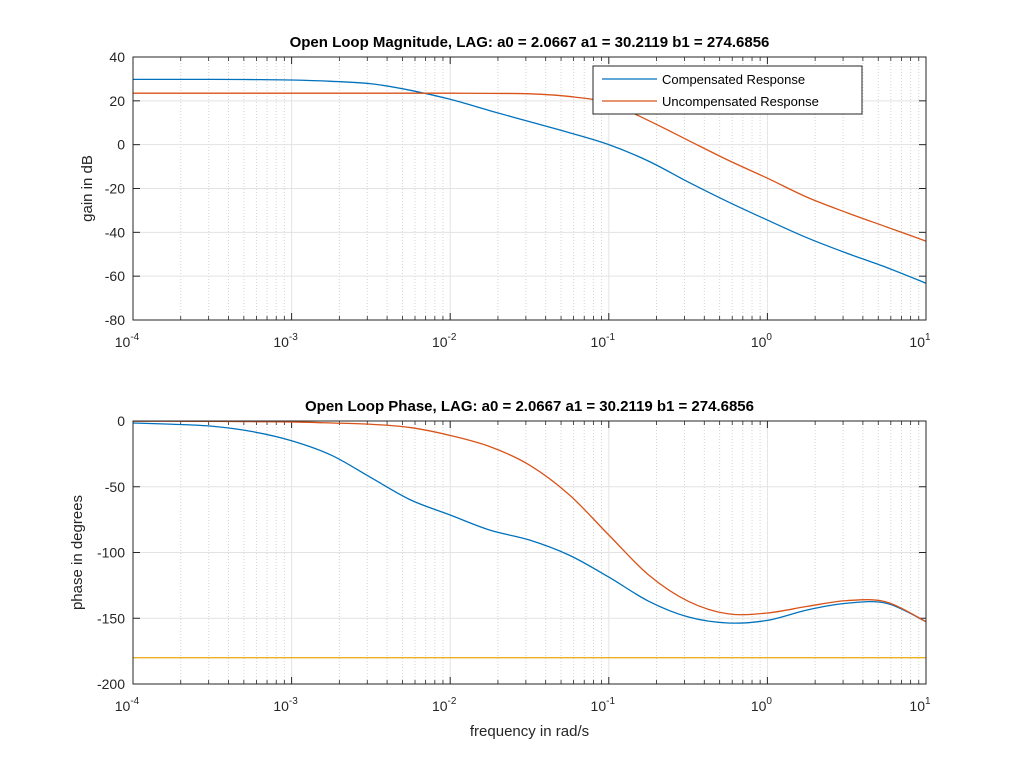 The image size is (1024, 768). Describe the element at coordinates (111, 553) in the screenshot. I see `y-tick-label: -100` at that location.